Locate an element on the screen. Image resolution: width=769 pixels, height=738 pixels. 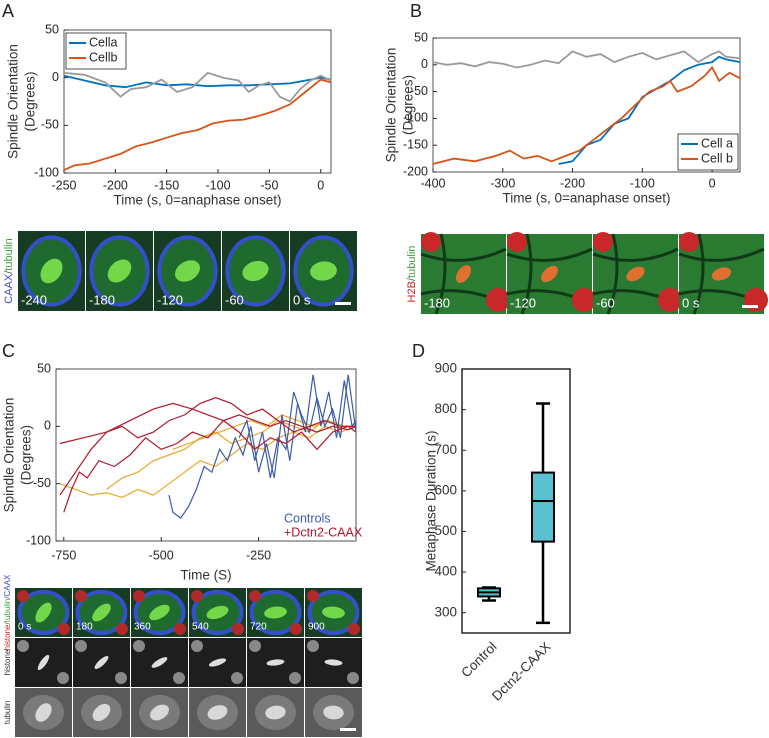
x-tick-label: -500 is located at coordinates (161, 555).